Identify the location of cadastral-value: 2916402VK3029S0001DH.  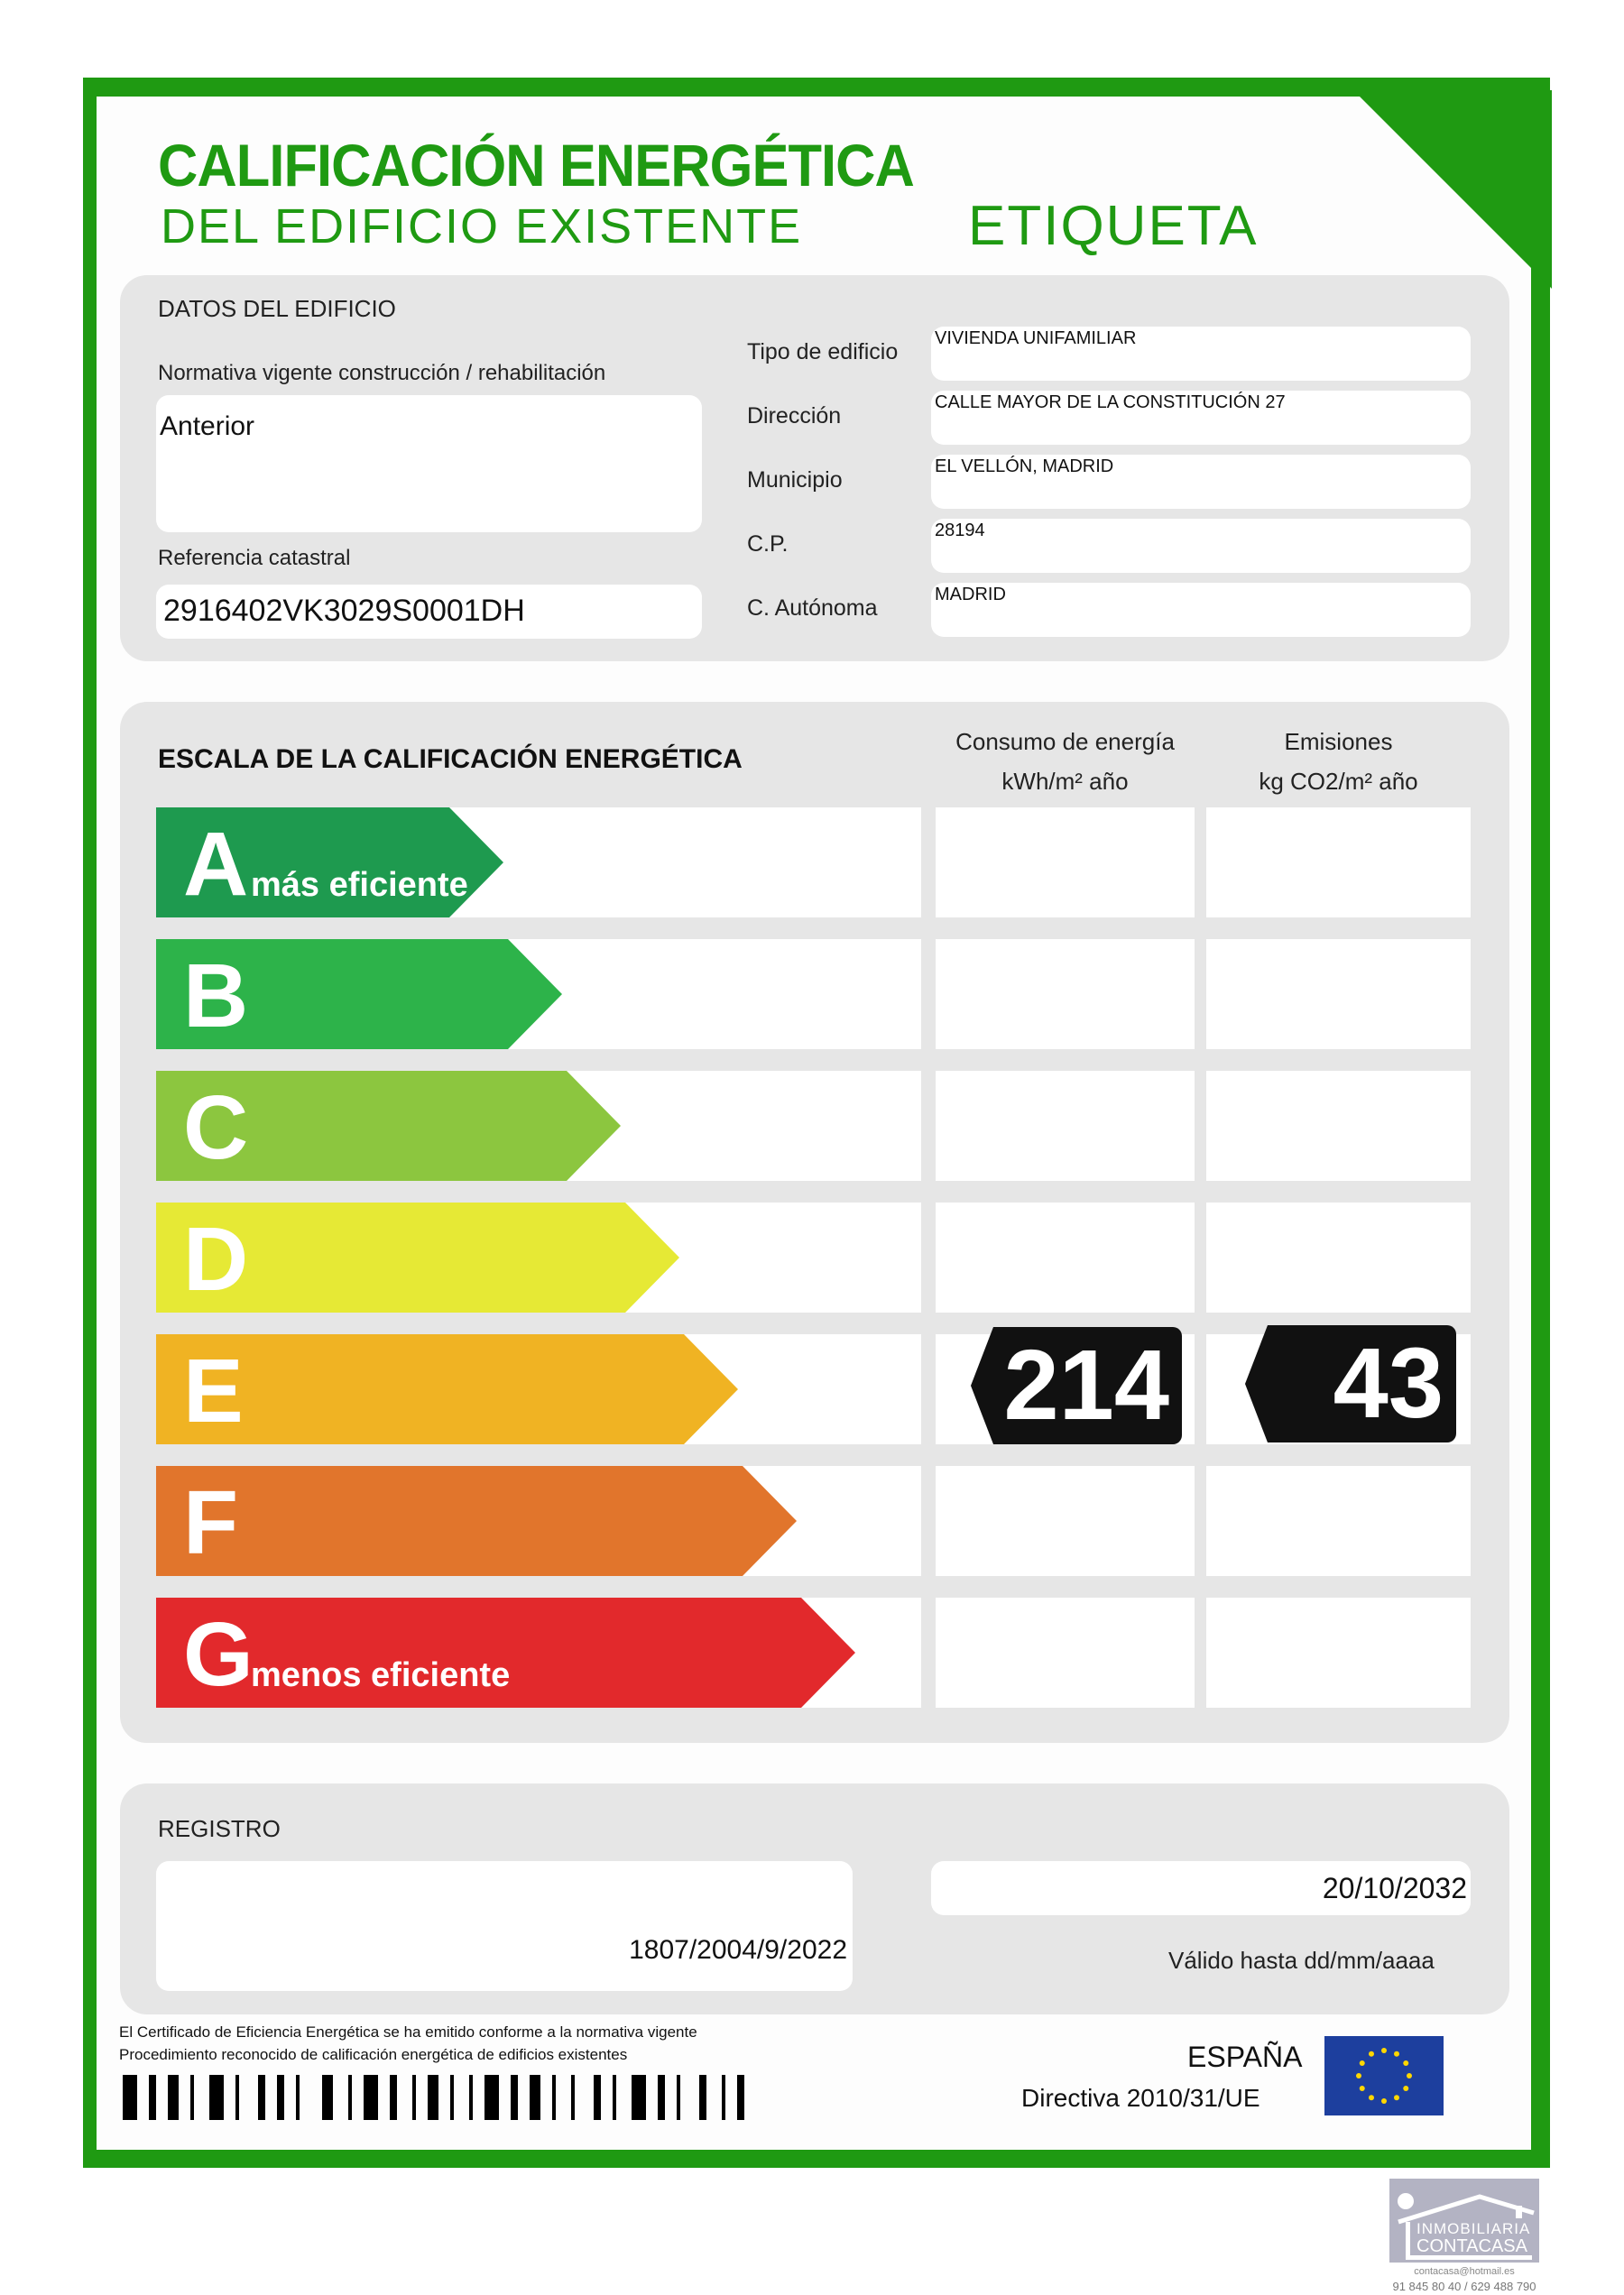
(344, 611).